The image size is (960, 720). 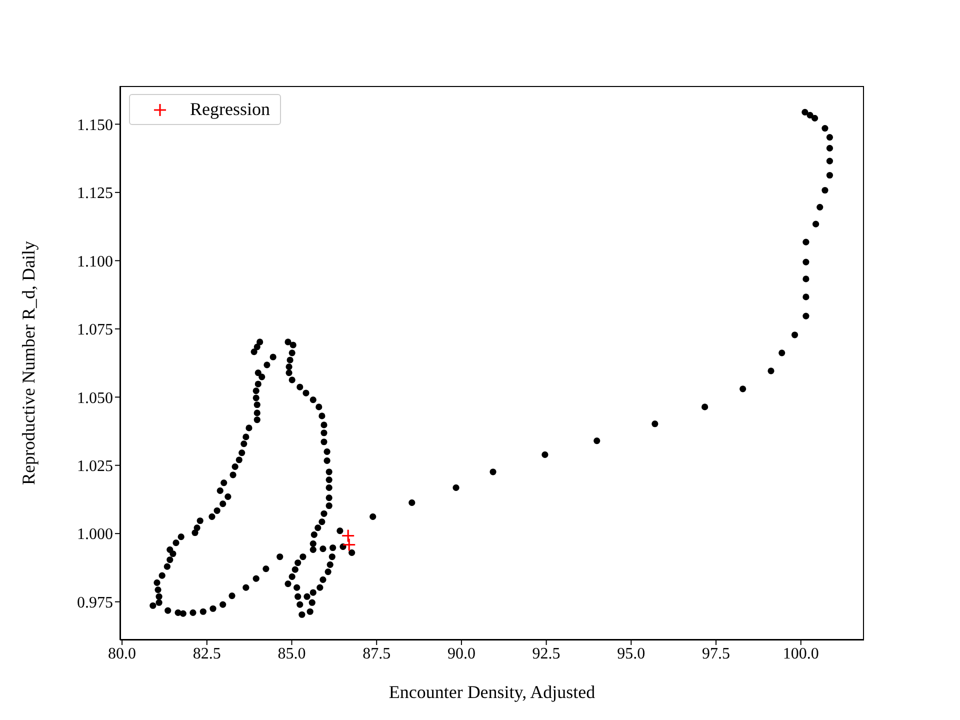 I want to click on x-tick-label: 95.0, so click(x=631, y=653).